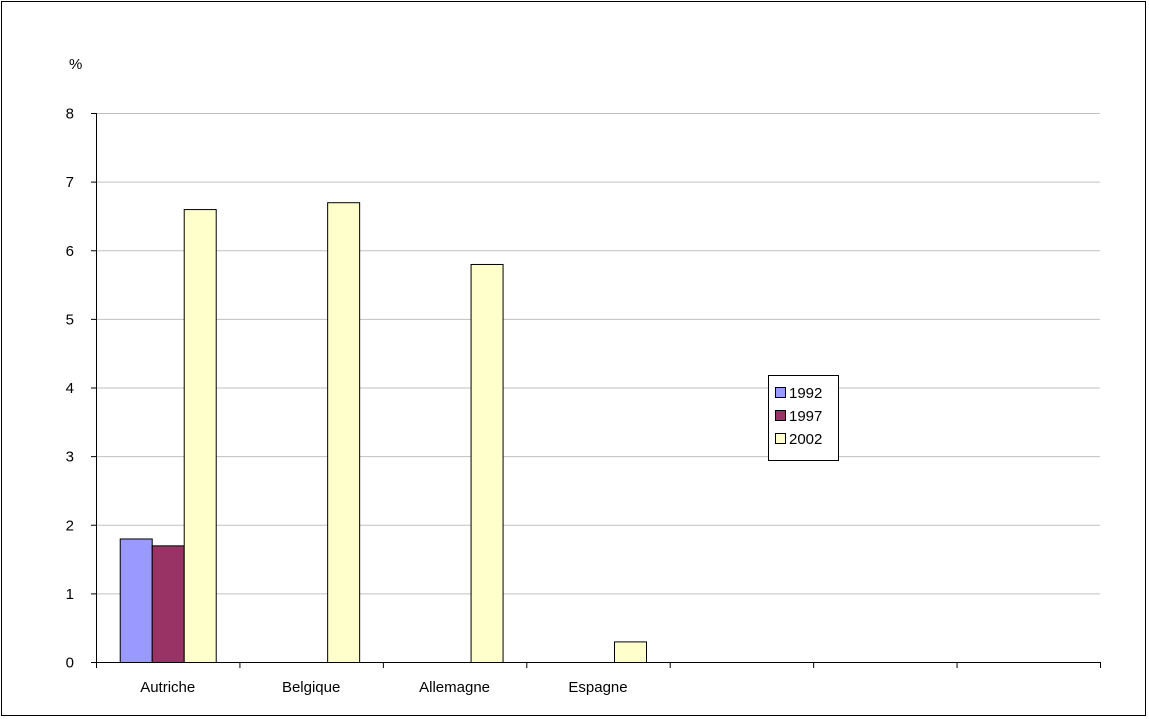 This screenshot has width=1149, height=719. I want to click on legend: 1992 1997 2002, so click(803, 418).